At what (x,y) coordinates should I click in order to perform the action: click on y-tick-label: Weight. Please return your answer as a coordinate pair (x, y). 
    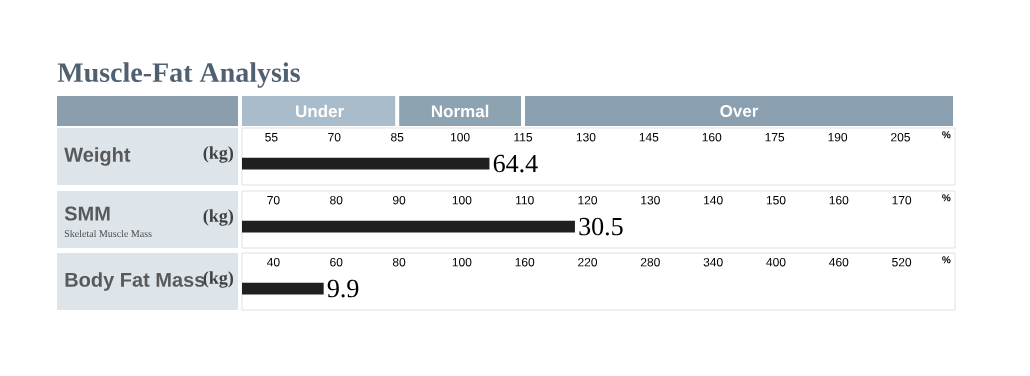
    Looking at the image, I should click on (97, 156).